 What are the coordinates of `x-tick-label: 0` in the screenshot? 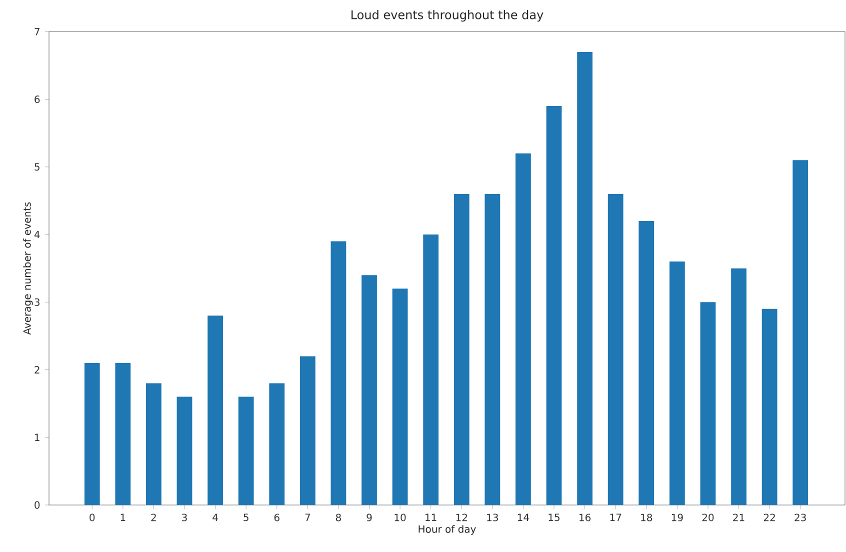 It's located at (92, 518).